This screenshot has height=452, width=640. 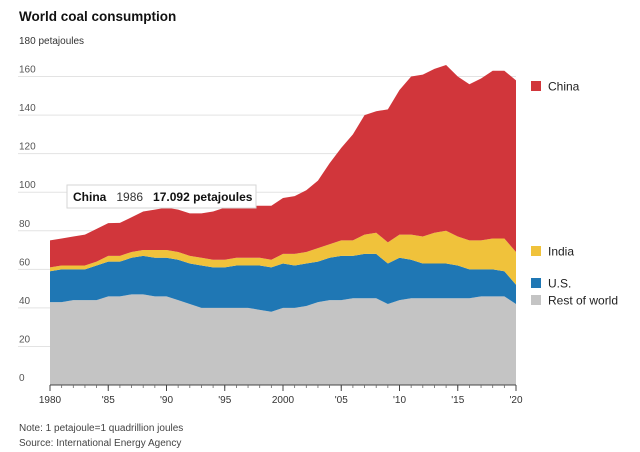 What do you see at coordinates (574, 194) in the screenshot?
I see `legend: China India U.S. Rest of world` at bounding box center [574, 194].